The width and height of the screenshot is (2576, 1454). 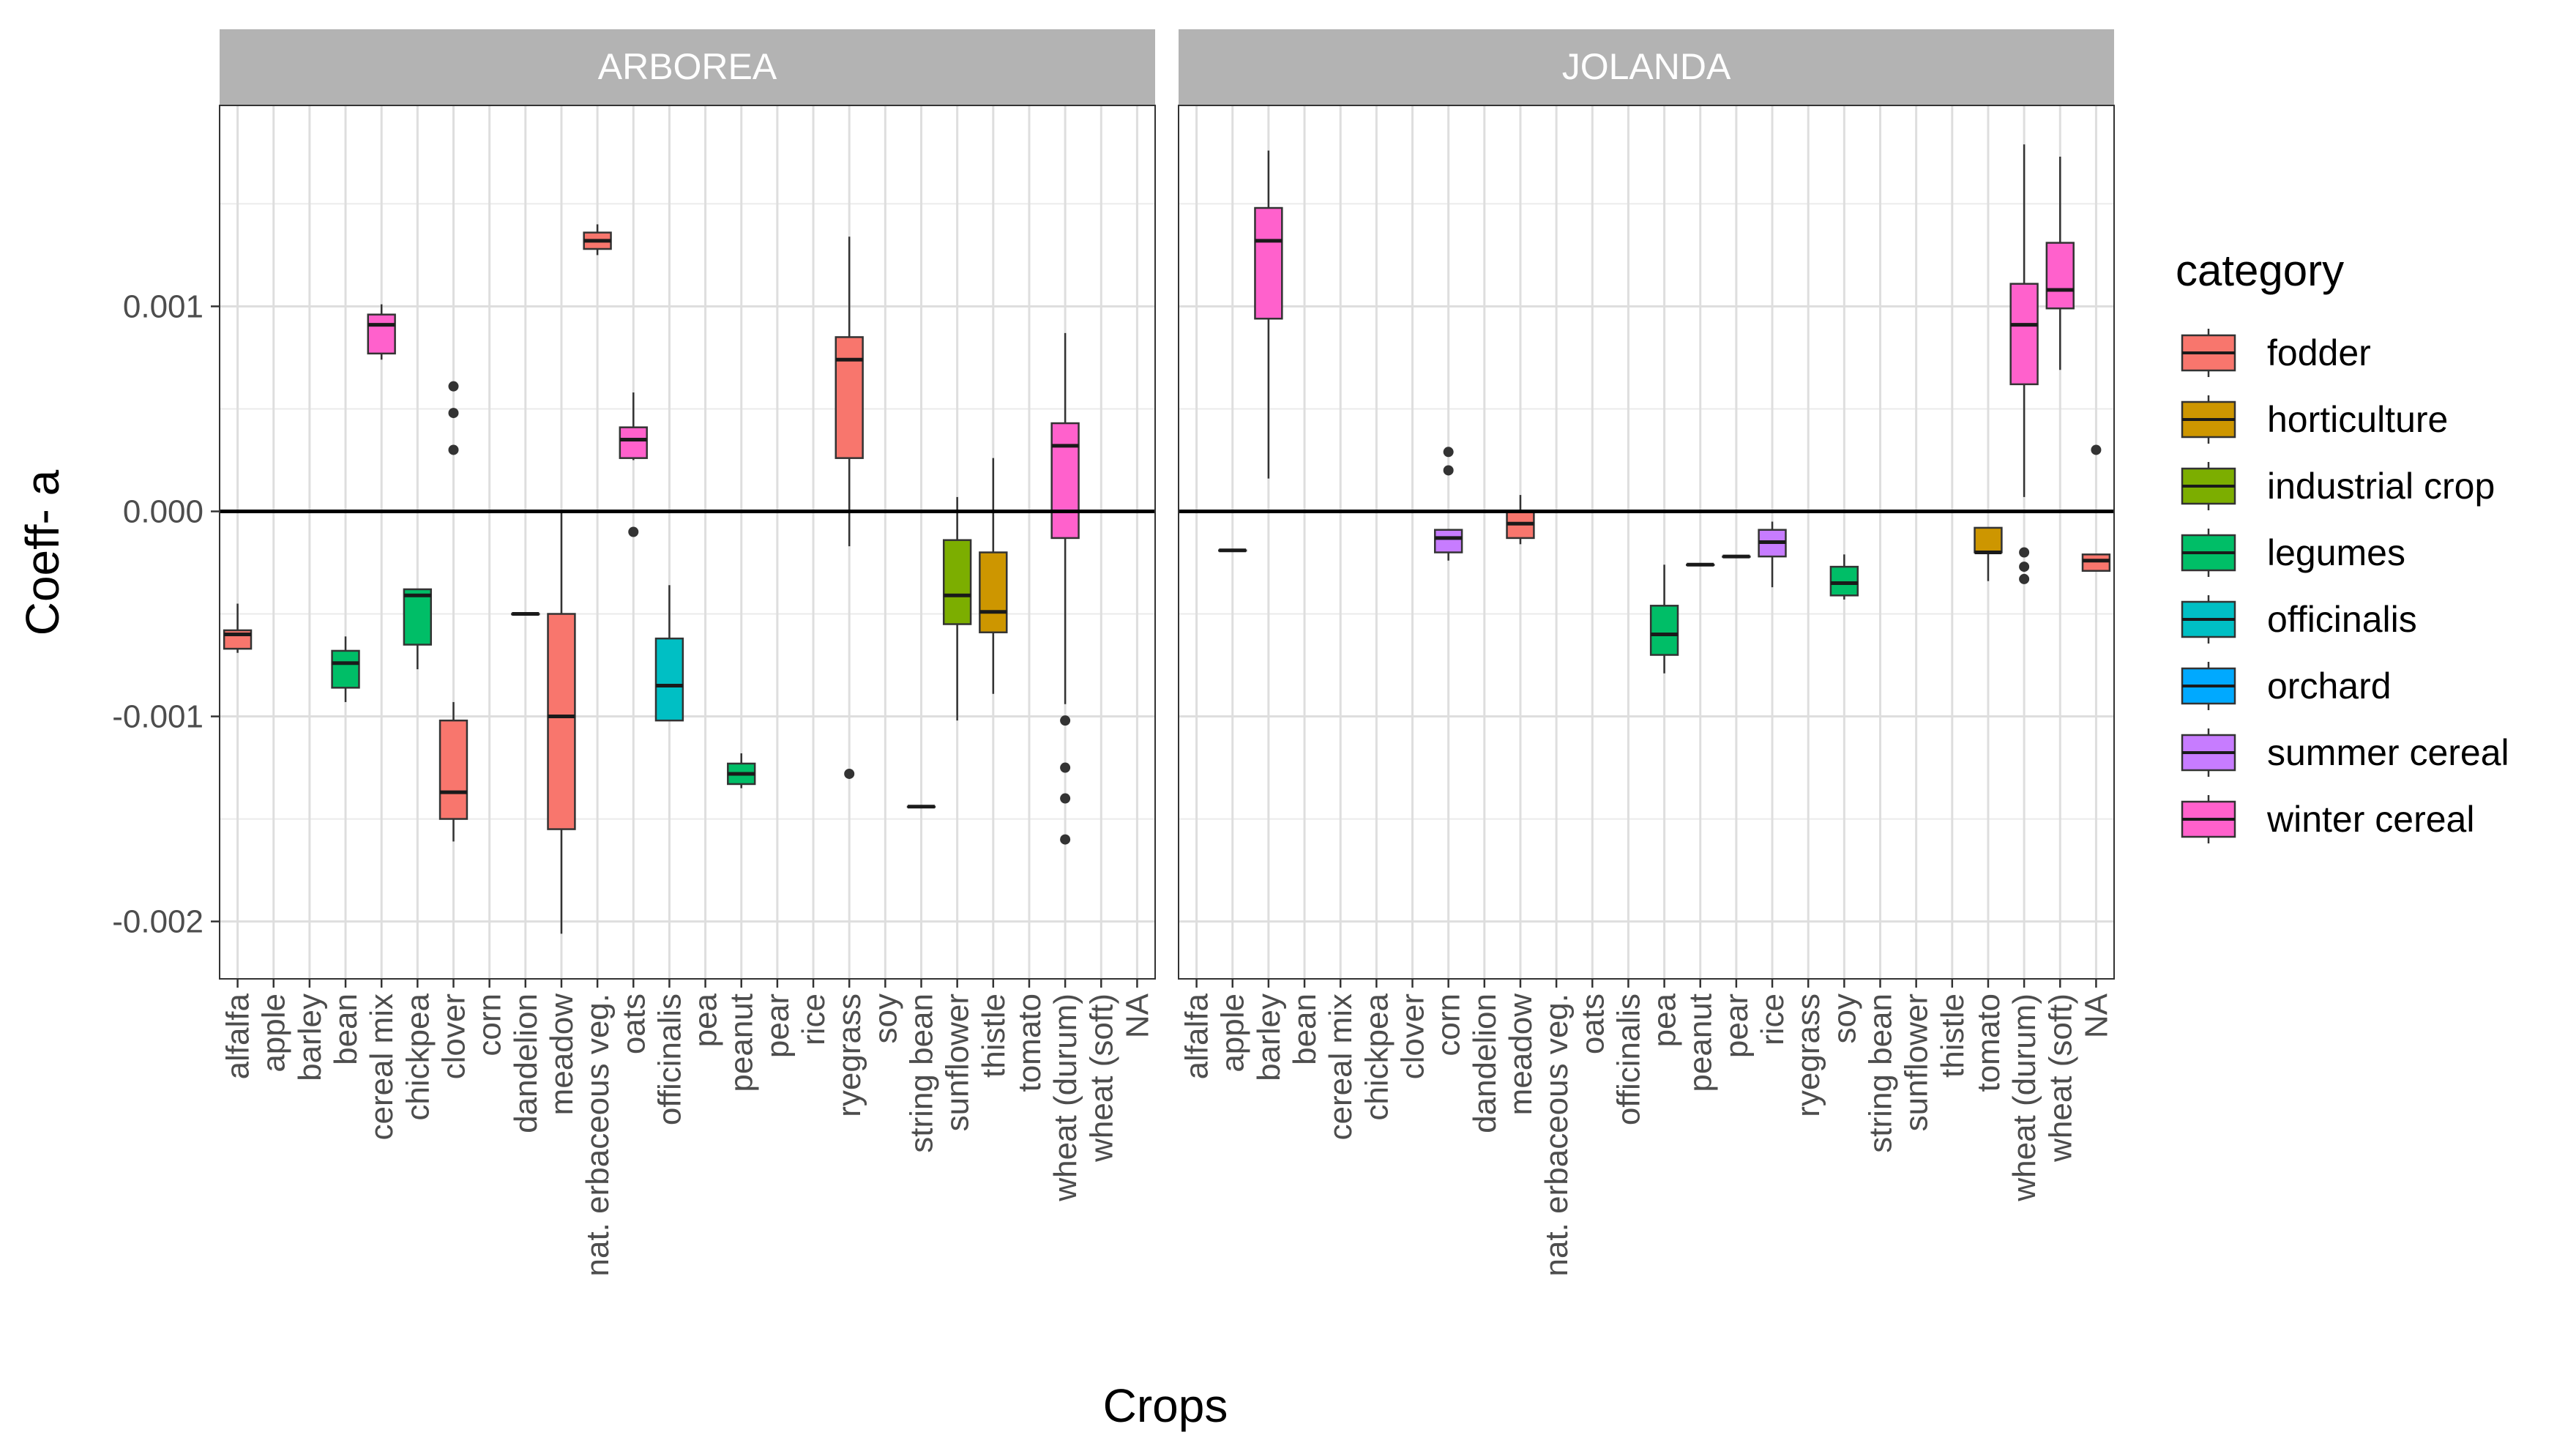 What do you see at coordinates (525, 614) in the screenshot?
I see `box-arborea-dandelion` at bounding box center [525, 614].